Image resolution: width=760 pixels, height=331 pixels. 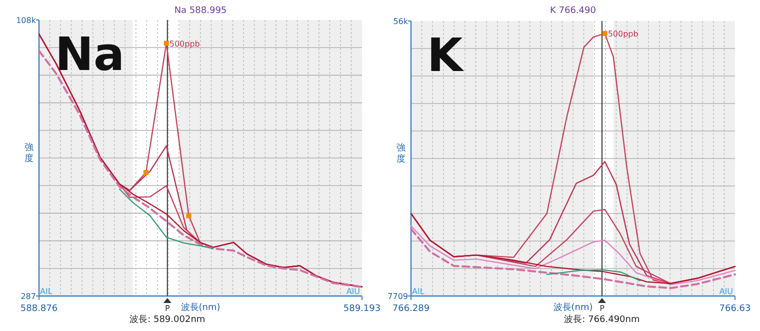 I want to click on text: 波長: 589.002nm, so click(x=168, y=319).